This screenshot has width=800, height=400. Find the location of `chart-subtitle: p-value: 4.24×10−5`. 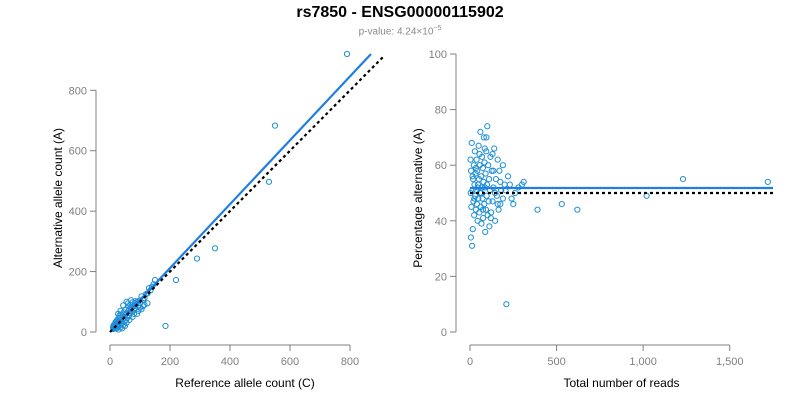

chart-subtitle: p-value: 4.24×10−5 is located at coordinates (400, 31).